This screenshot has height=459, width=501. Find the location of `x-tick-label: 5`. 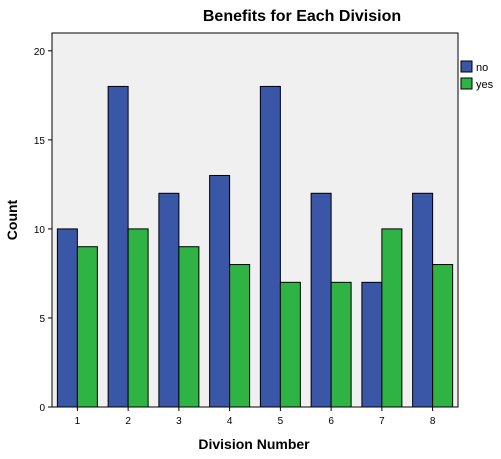

x-tick-label: 5 is located at coordinates (281, 421).